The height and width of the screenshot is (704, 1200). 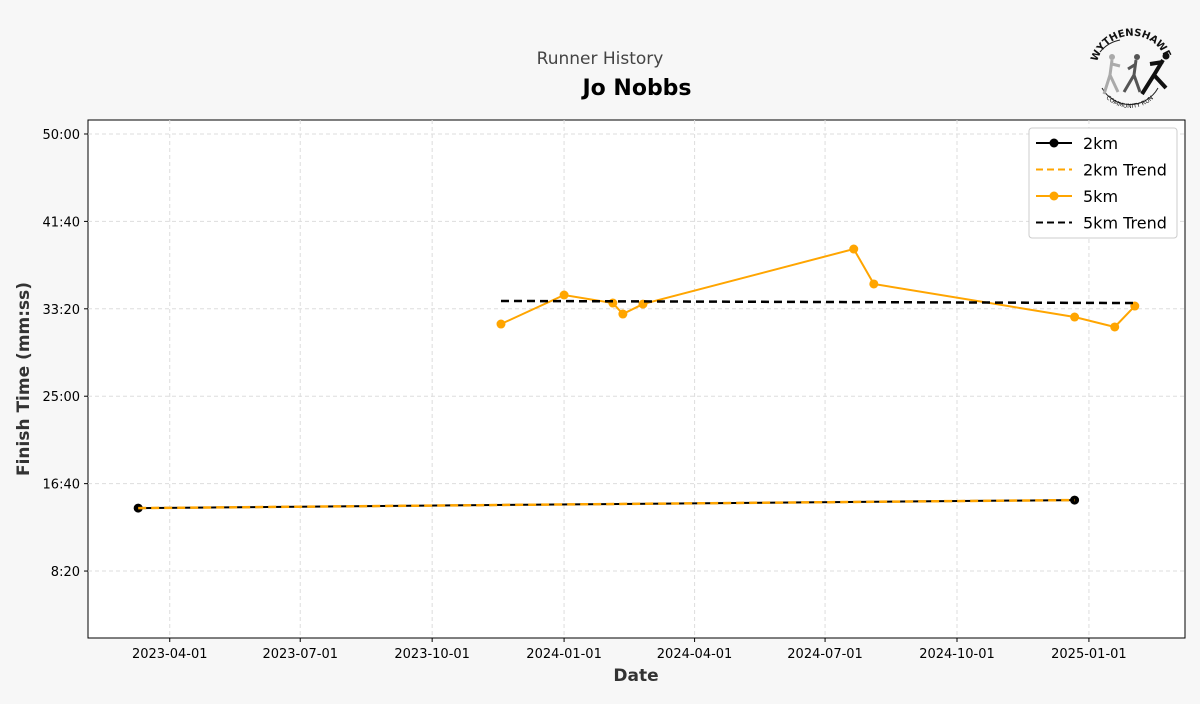 I want to click on x-tick-label: 2024-04-01, so click(x=695, y=654).